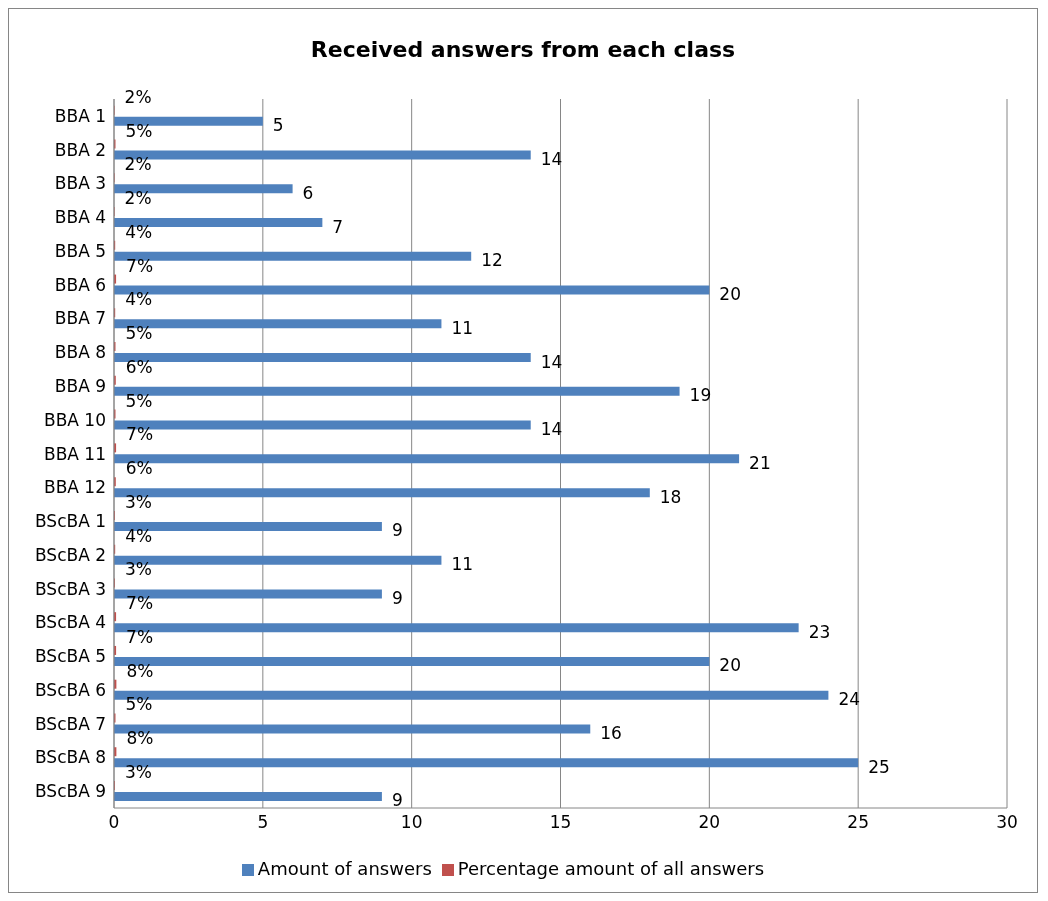 The height and width of the screenshot is (901, 1048). Describe the element at coordinates (879, 766) in the screenshot. I see `data-label: 25` at that location.